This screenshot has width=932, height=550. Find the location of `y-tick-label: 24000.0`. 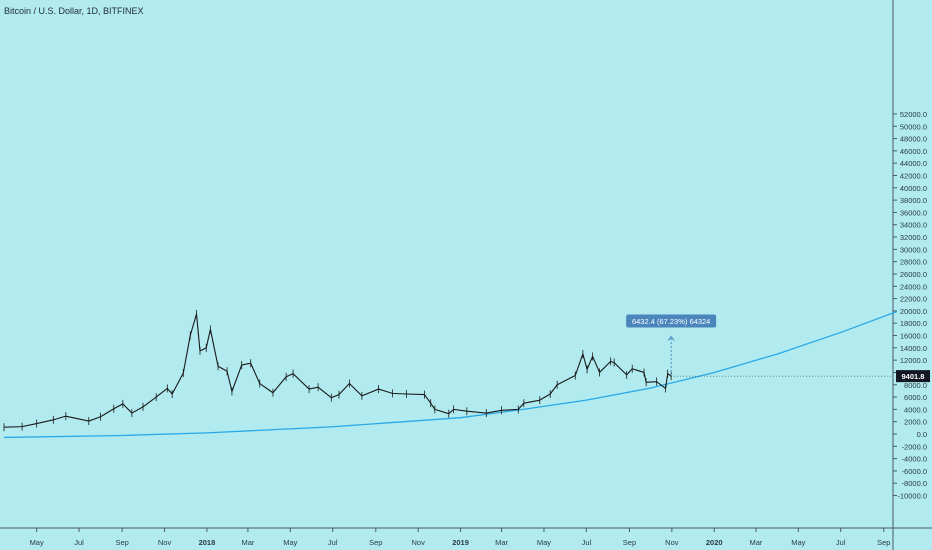

y-tick-label: 24000.0 is located at coordinates (913, 286).